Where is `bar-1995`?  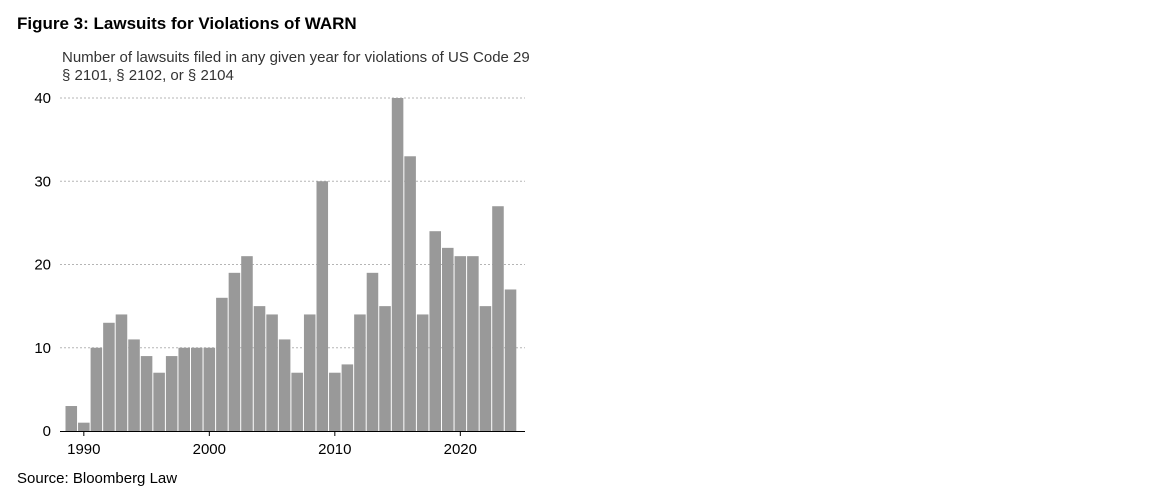
bar-1995 is located at coordinates (146, 393).